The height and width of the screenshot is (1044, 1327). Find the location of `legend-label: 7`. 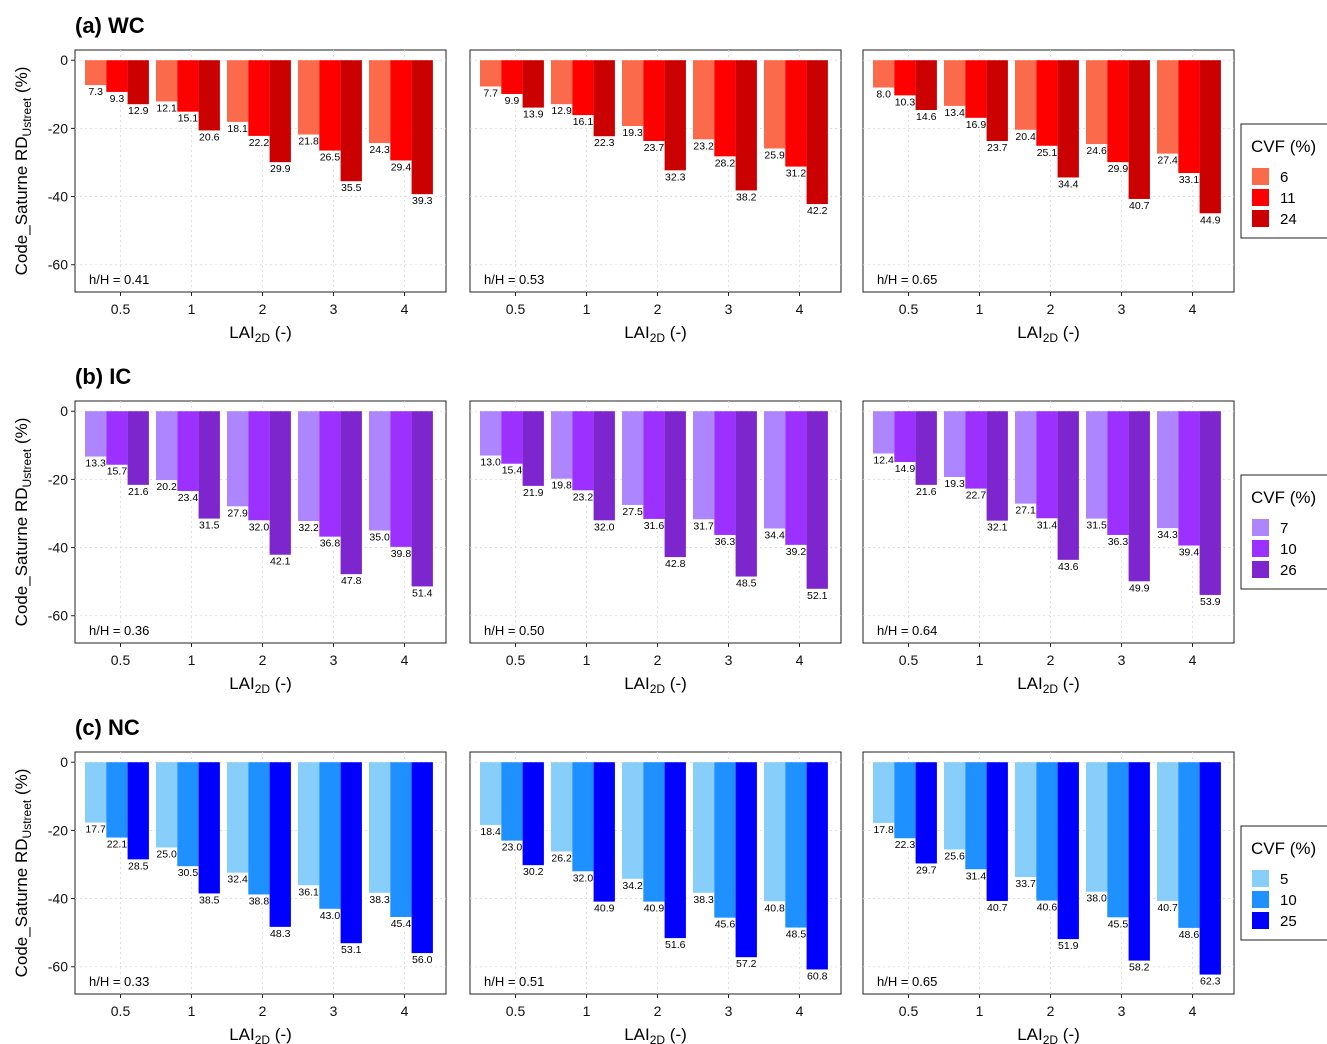

legend-label: 7 is located at coordinates (1284, 528).